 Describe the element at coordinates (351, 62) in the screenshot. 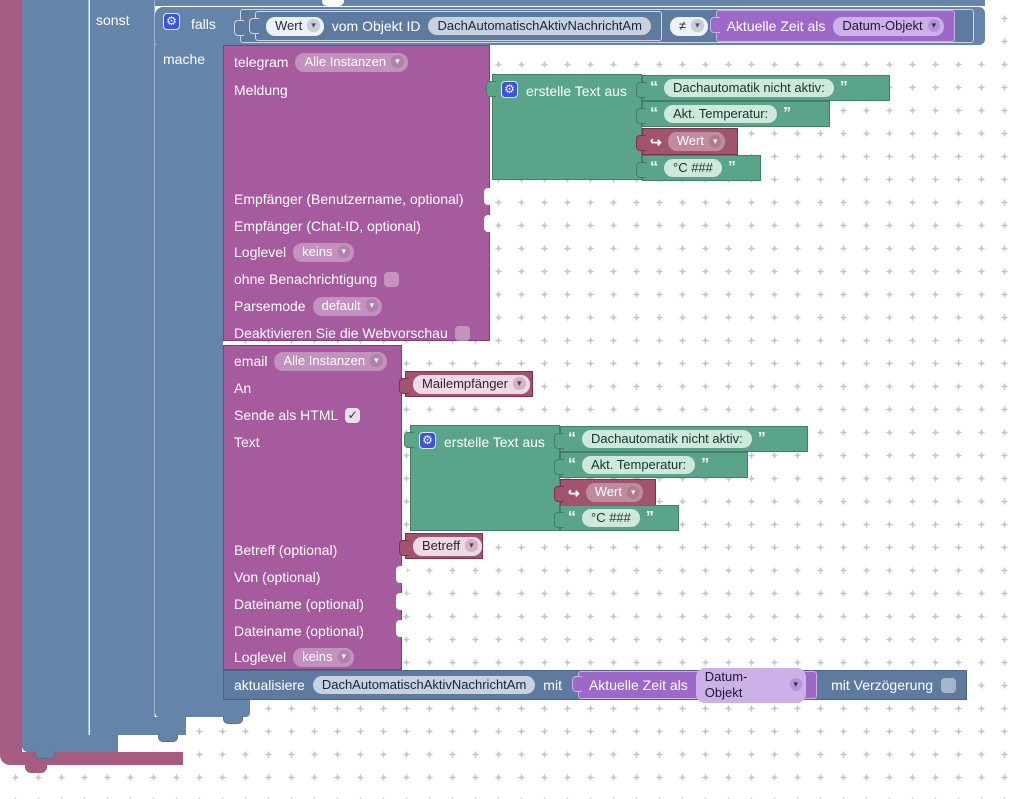

I see `telegram-instance-dropdown: Alle Instanzen ▾` at that location.